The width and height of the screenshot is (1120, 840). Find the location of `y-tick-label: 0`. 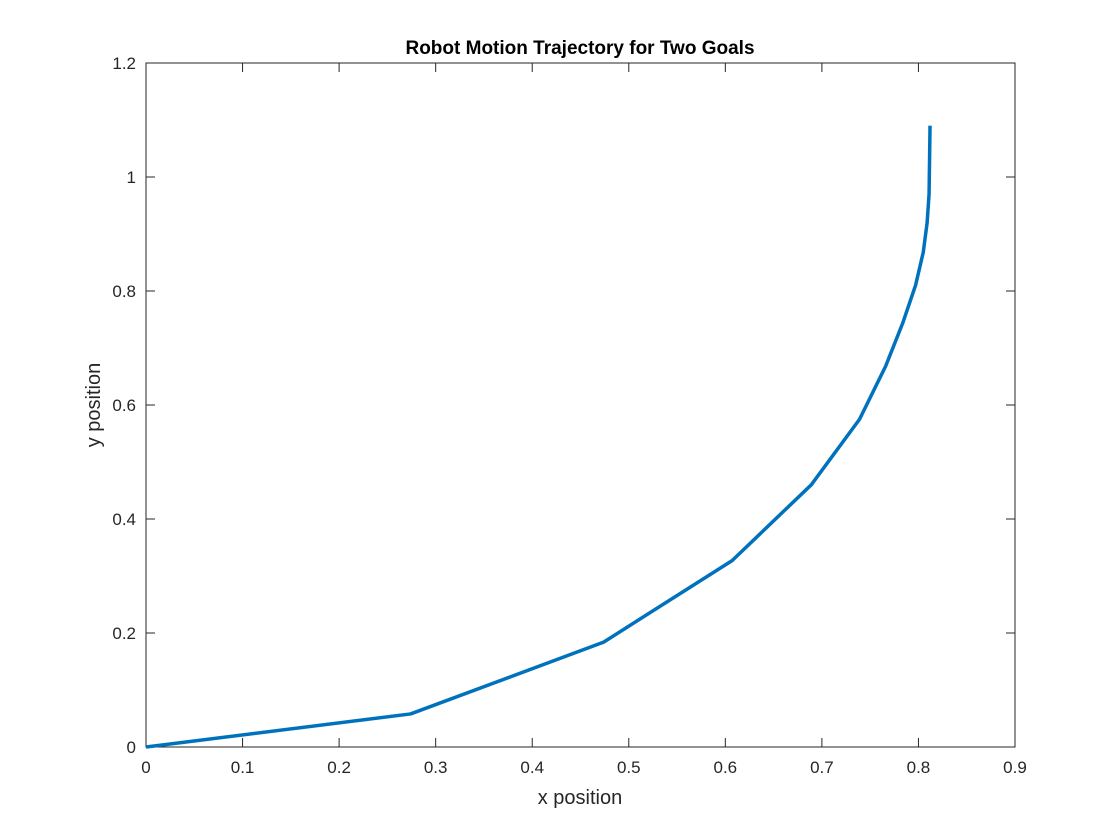

y-tick-label: 0 is located at coordinates (131, 747).